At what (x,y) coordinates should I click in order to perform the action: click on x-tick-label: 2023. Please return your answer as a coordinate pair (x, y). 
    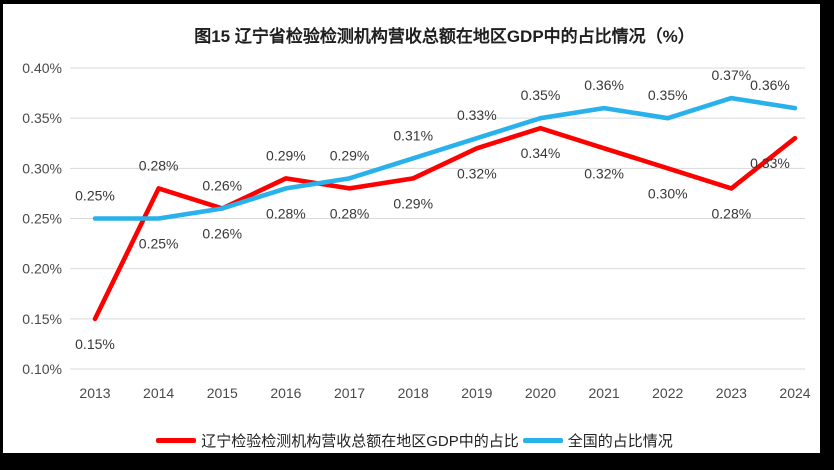
    Looking at the image, I should click on (731, 393).